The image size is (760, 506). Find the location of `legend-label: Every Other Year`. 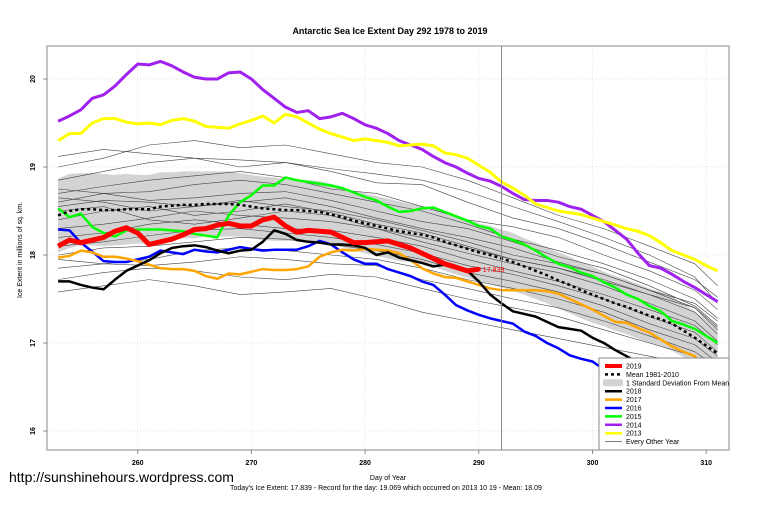

legend-label: Every Other Year is located at coordinates (653, 442).